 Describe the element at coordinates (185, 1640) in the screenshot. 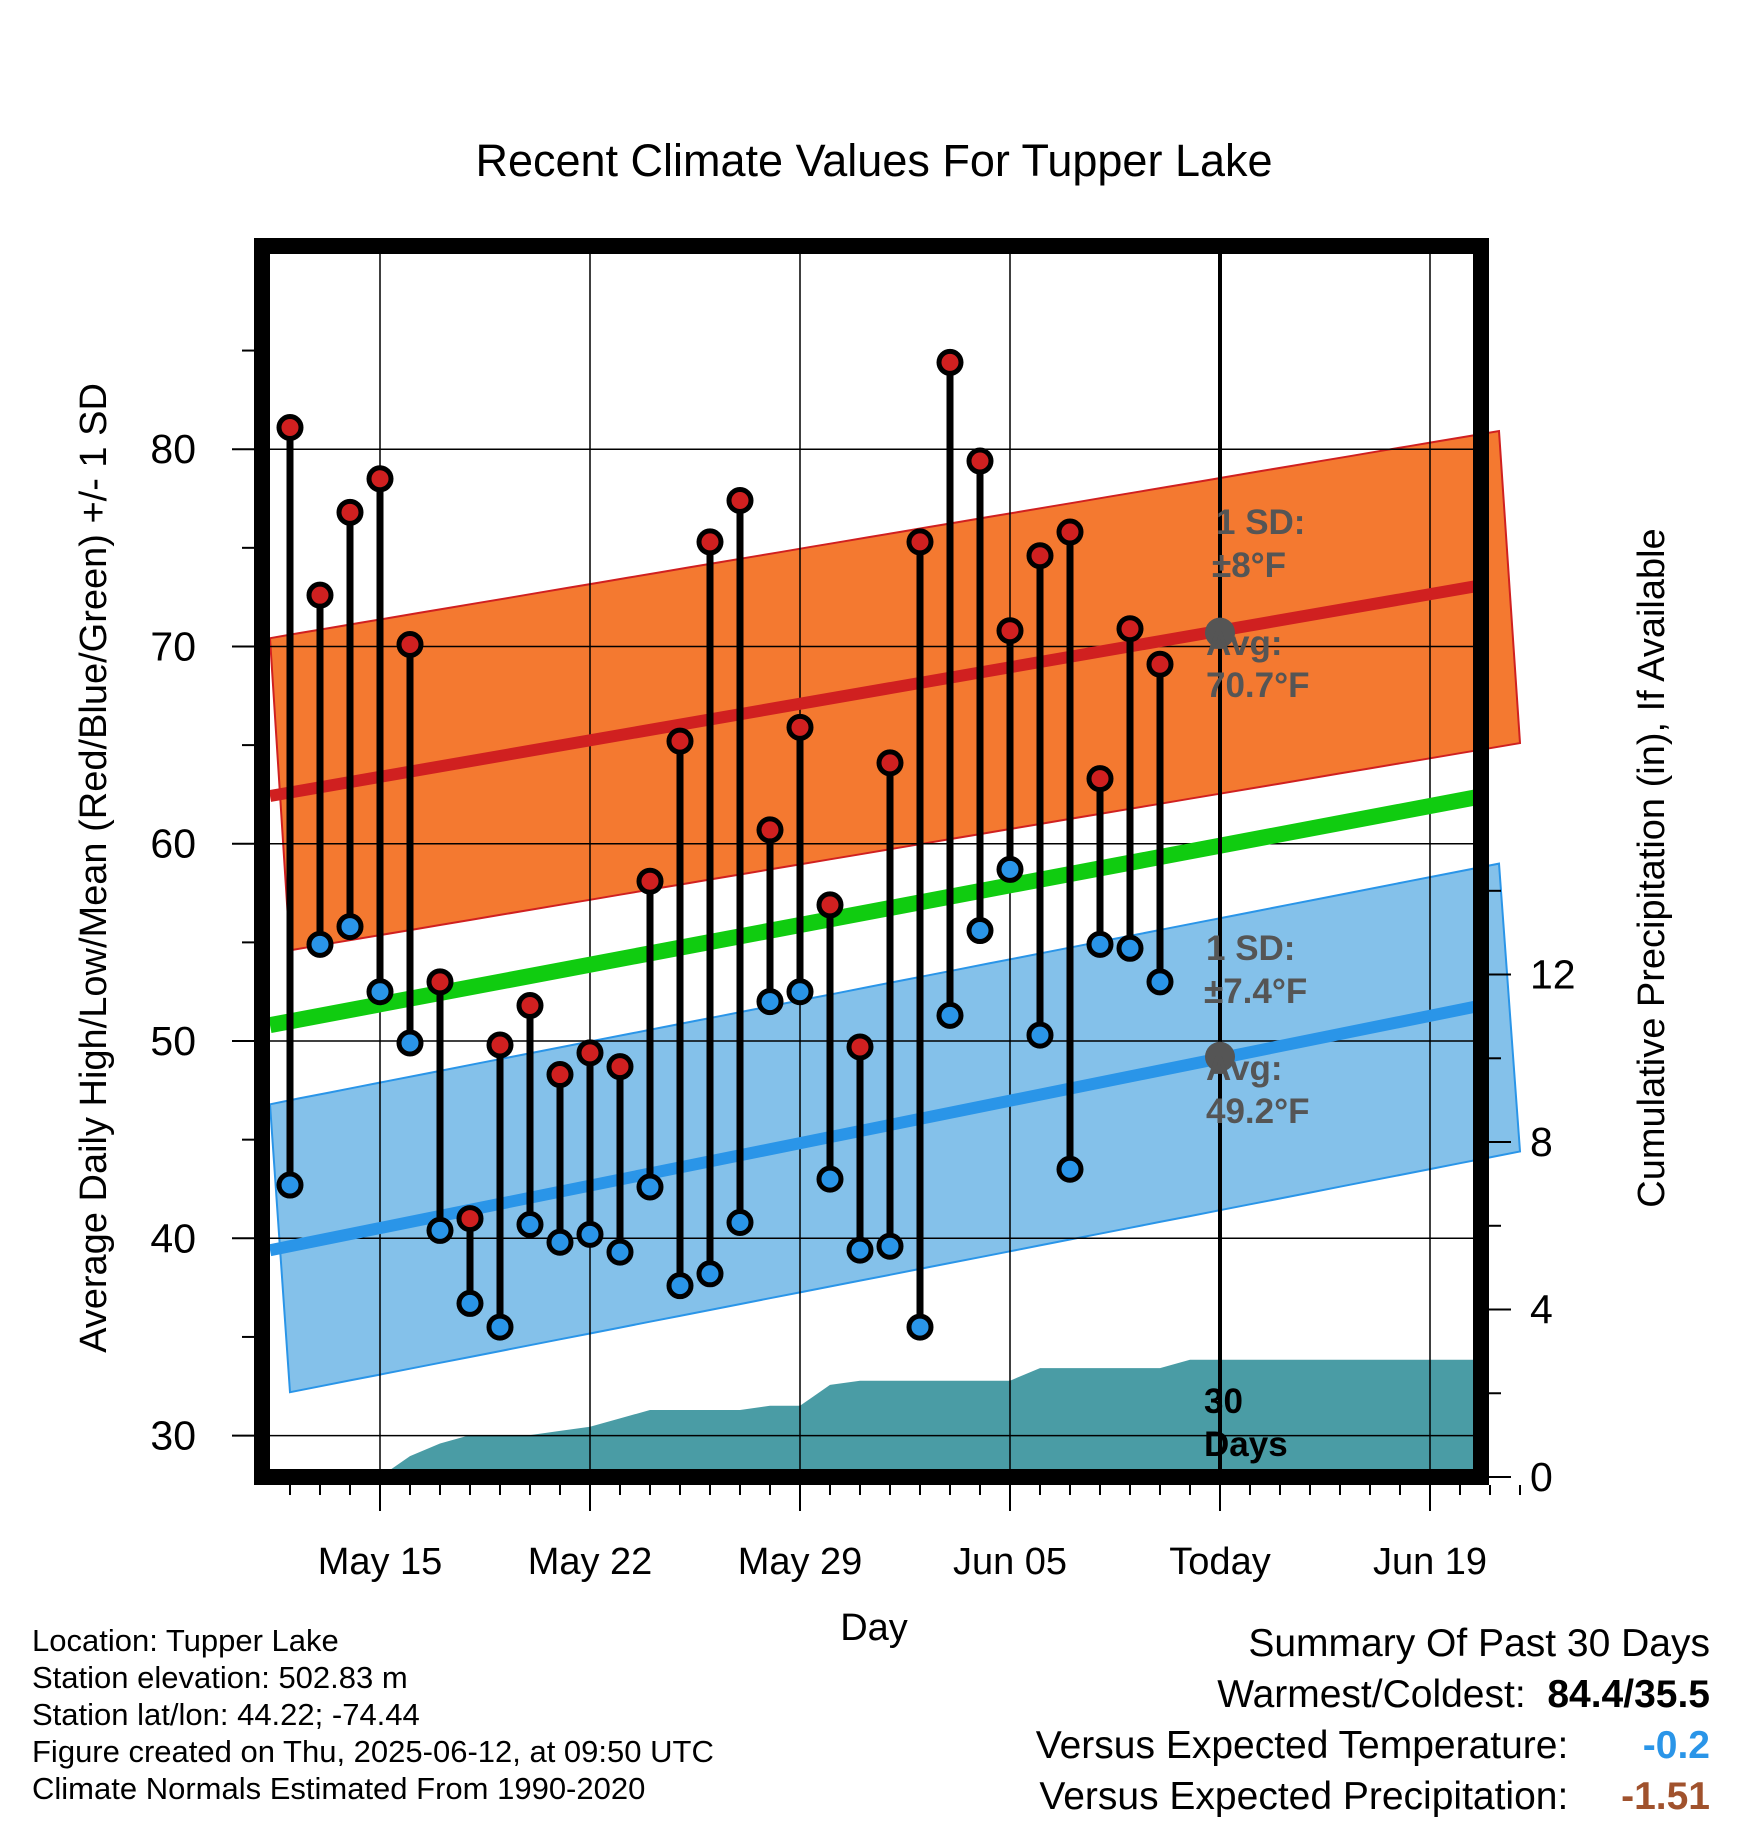

I see `location-text: Location: Tupper Lake` at that location.